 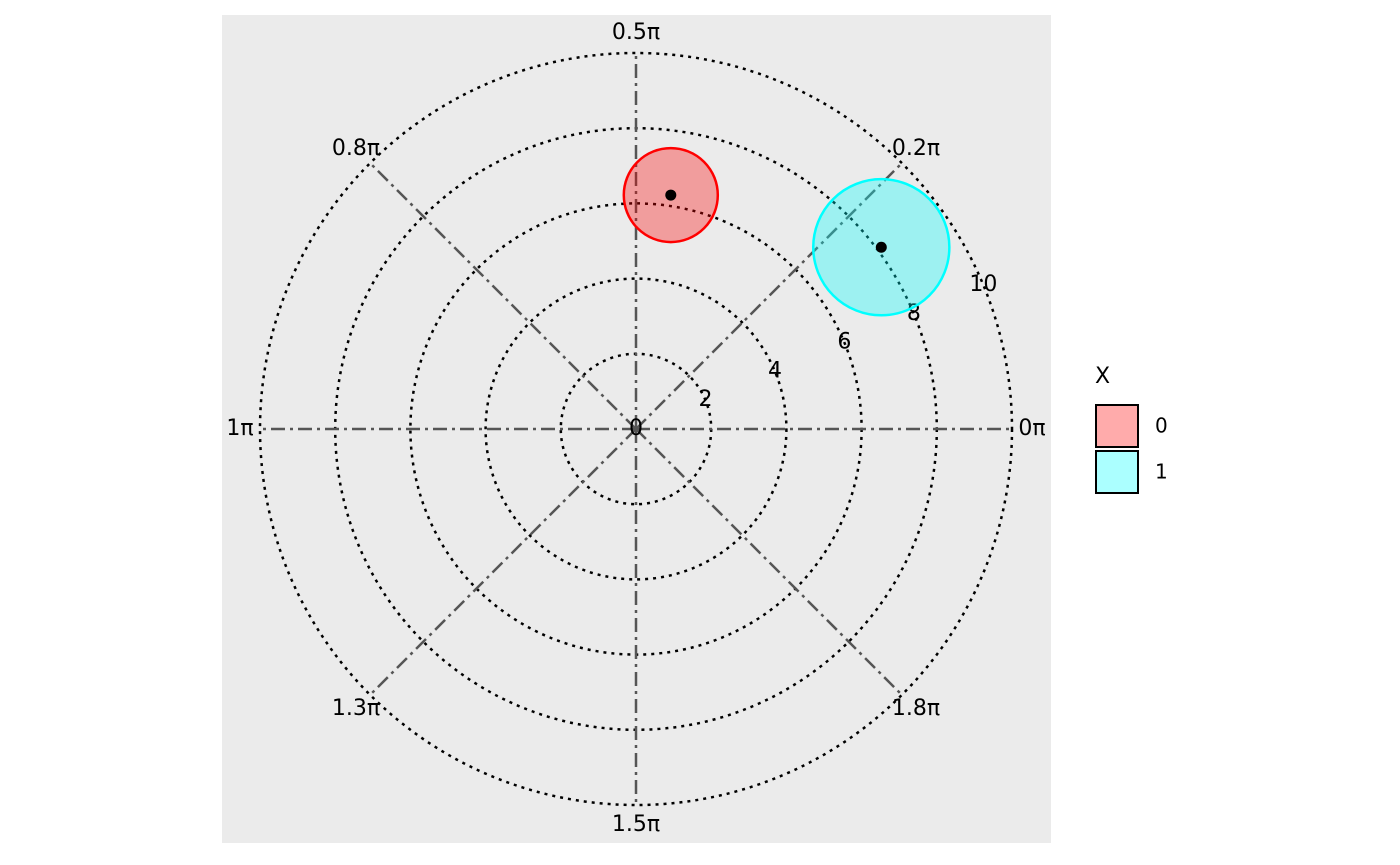 I want to click on theta-tick-label: 0.2π, so click(x=916, y=148).